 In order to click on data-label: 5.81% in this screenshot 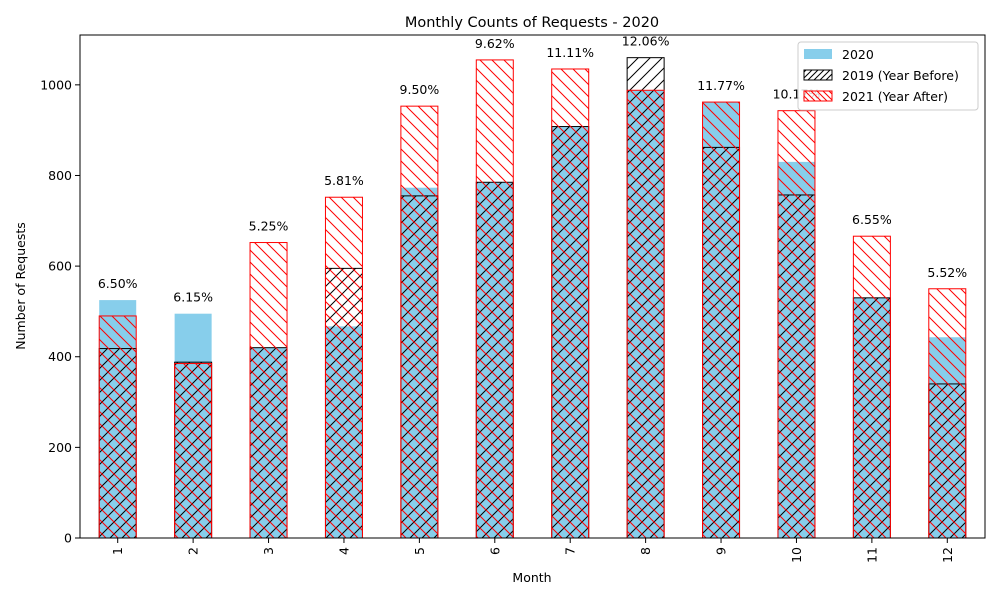, I will do `click(344, 180)`.